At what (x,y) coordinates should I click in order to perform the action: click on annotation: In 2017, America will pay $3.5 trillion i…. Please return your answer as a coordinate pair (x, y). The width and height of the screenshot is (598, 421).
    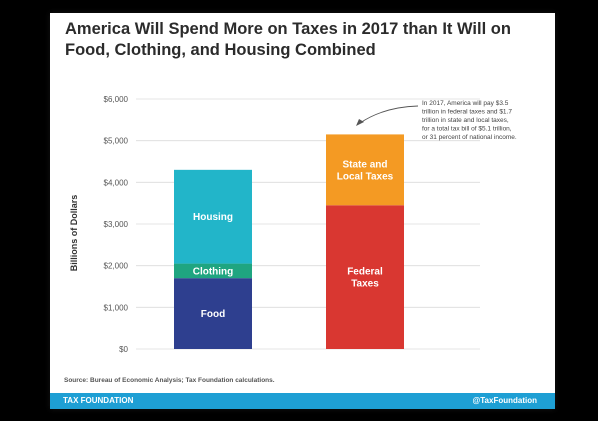
    Looking at the image, I should click on (436, 120).